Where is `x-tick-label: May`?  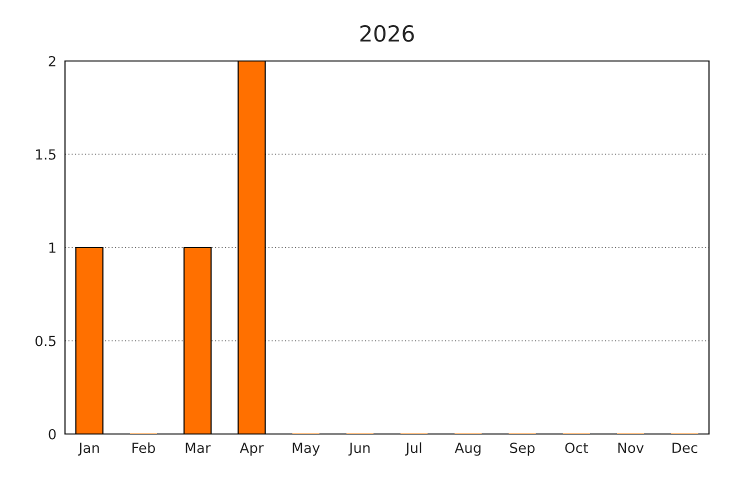 x-tick-label: May is located at coordinates (306, 449).